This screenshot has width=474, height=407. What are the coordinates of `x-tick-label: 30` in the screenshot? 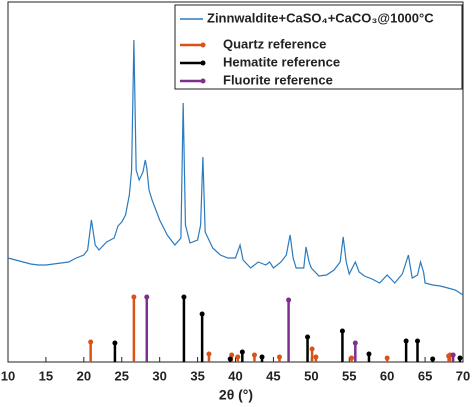 It's located at (159, 375).